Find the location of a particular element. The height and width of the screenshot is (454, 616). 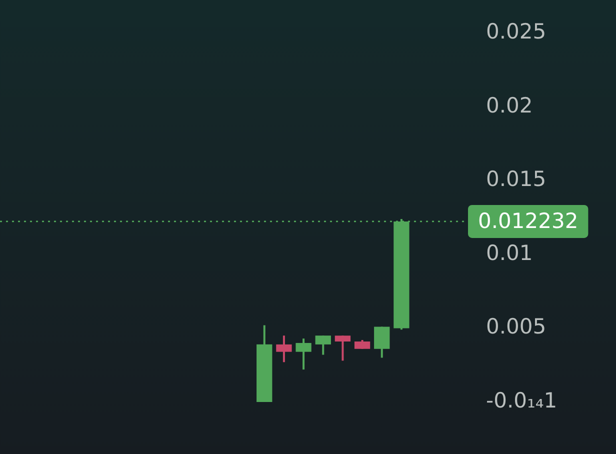

y-tick-label: 0.025 is located at coordinates (516, 31).